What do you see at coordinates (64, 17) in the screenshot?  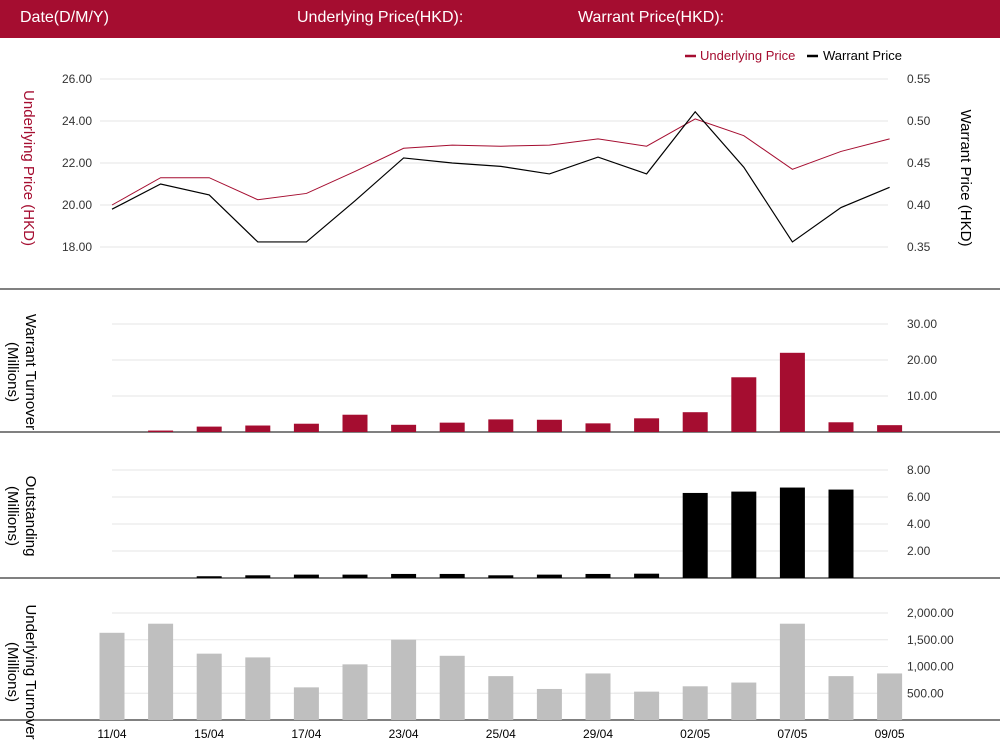 I see `date-label: Date(D/M/Y)` at bounding box center [64, 17].